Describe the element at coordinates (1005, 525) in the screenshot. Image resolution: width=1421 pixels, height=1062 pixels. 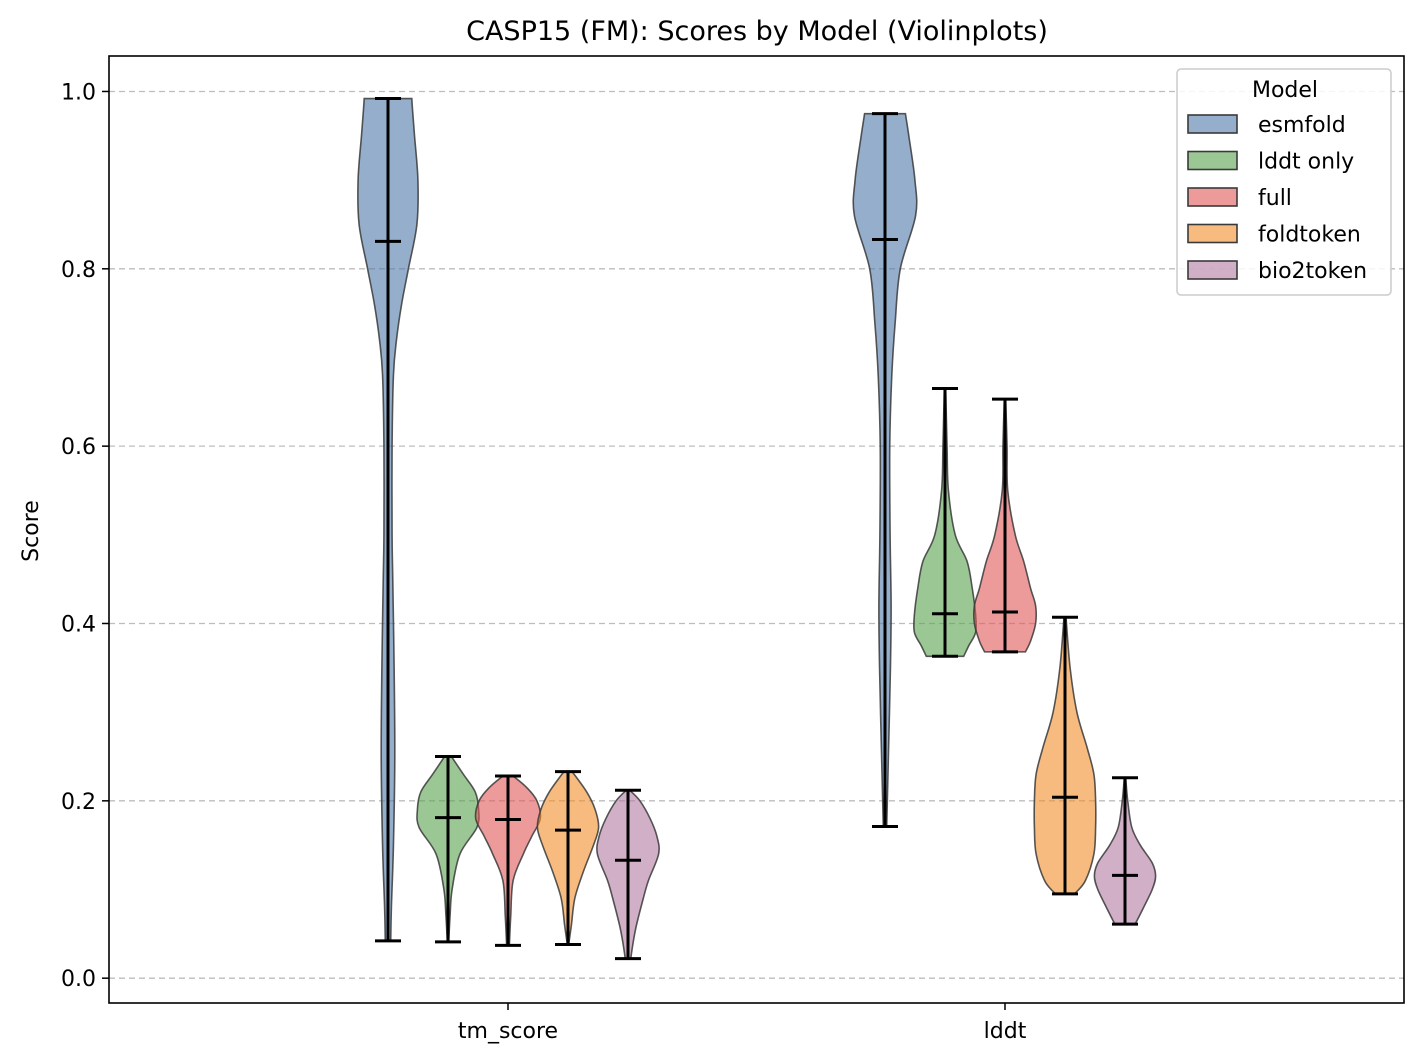
I see `violin-full-lddt` at that location.